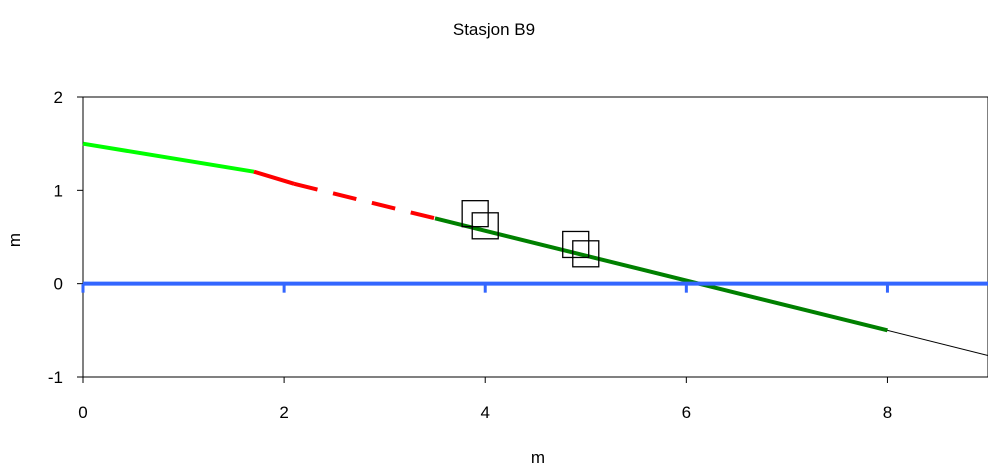 The image size is (988, 468). I want to click on y-tick-label: 1, so click(58, 190).